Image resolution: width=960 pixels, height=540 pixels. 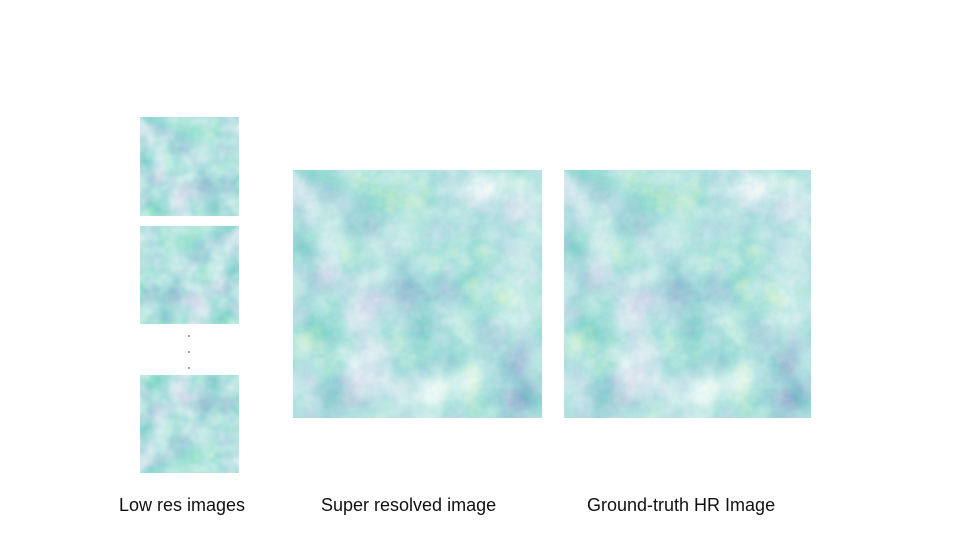 What do you see at coordinates (687, 294) in the screenshot?
I see `ground-truth-image` at bounding box center [687, 294].